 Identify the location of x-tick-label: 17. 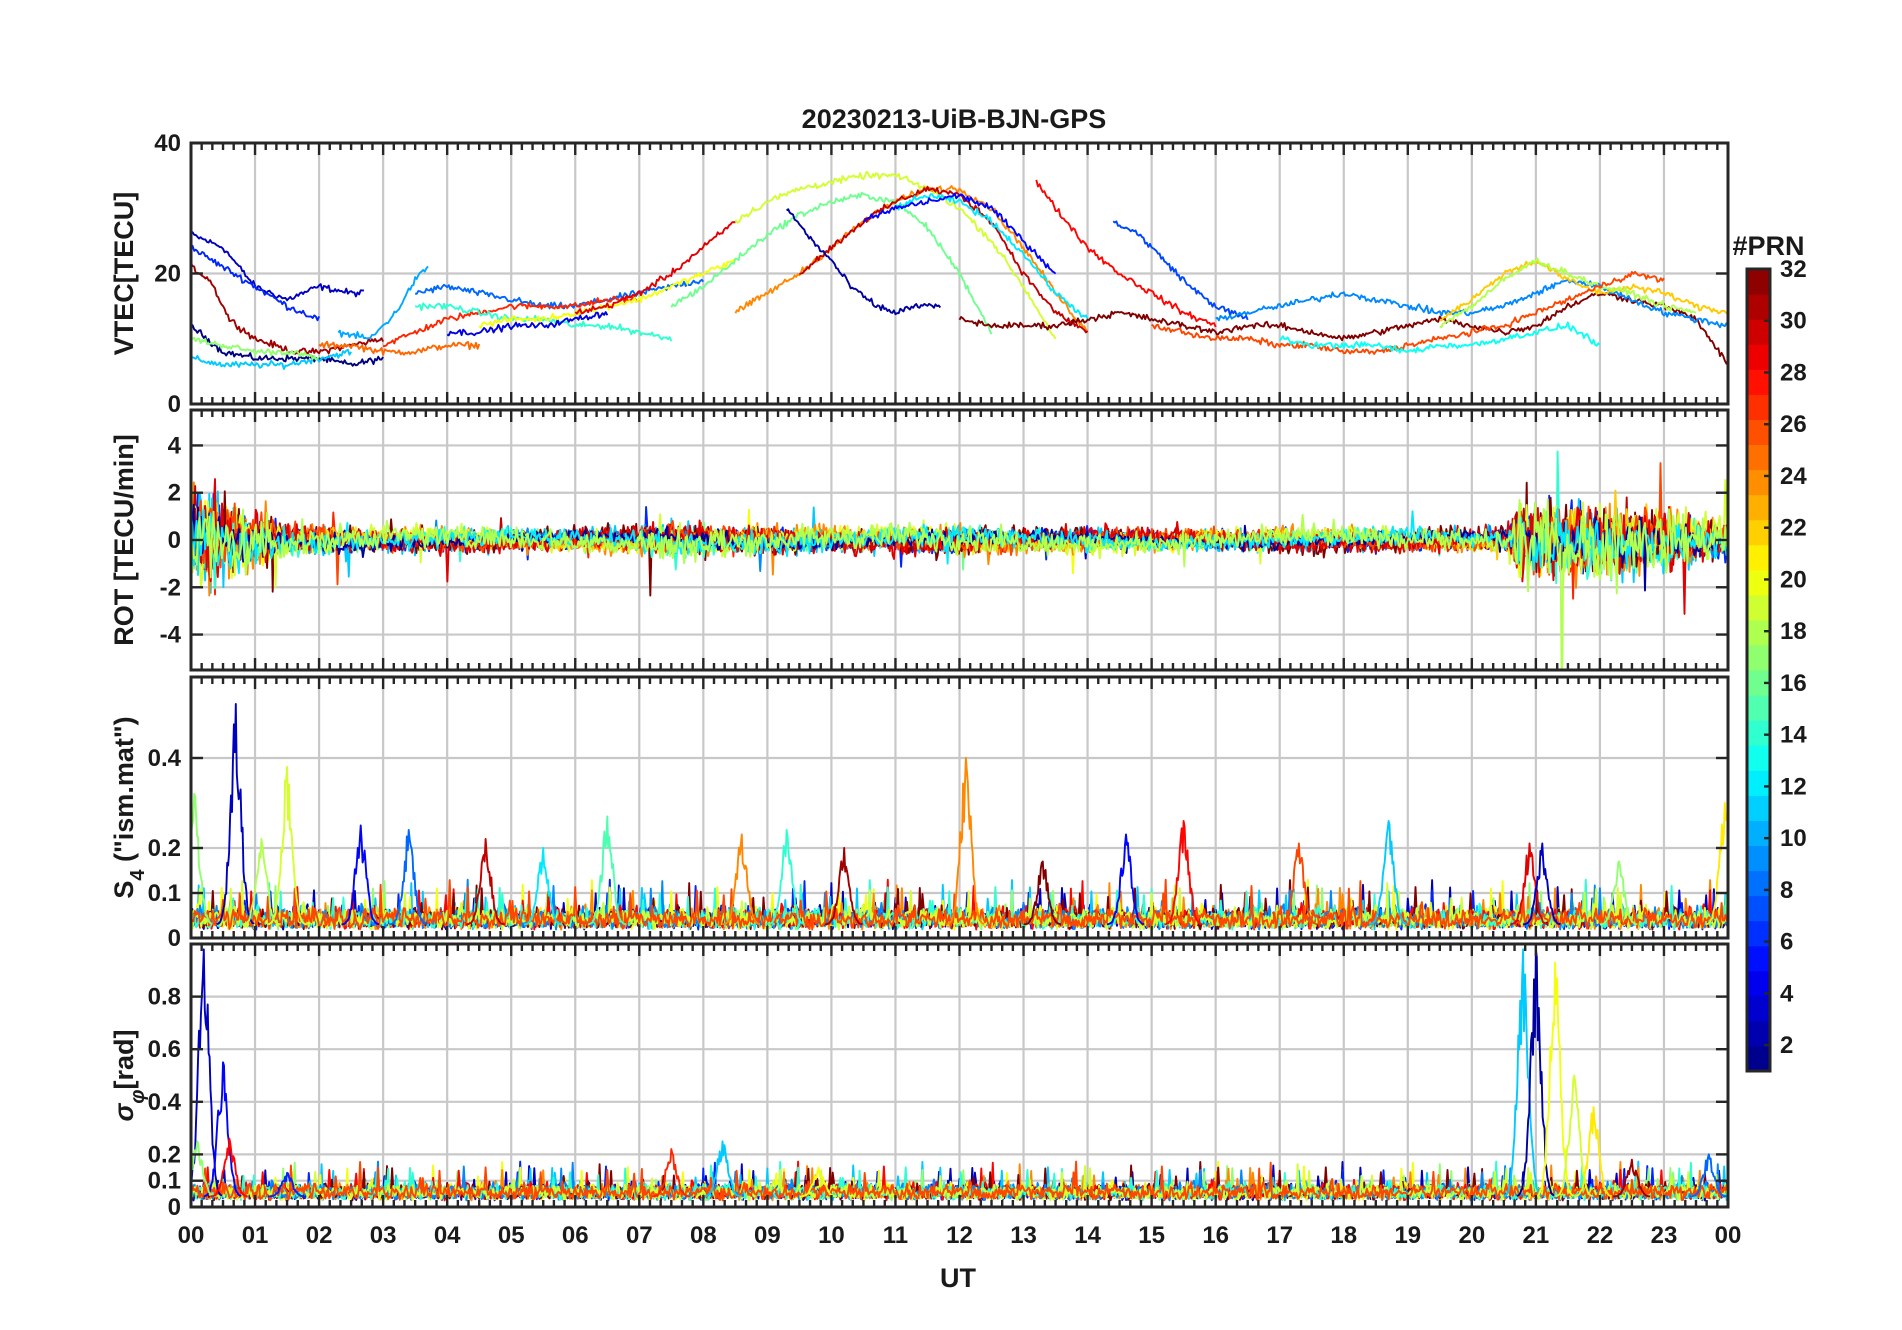
(1279, 1235).